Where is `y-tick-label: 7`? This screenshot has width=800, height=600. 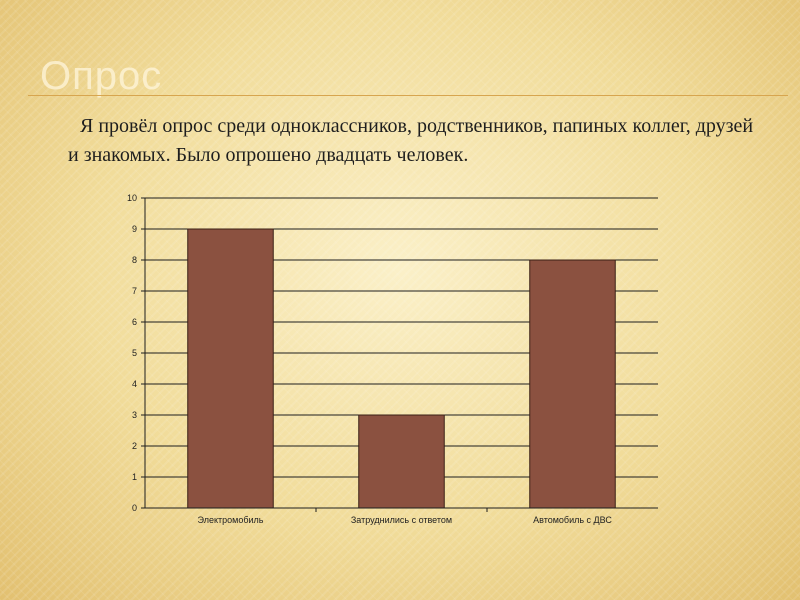
y-tick-label: 7 is located at coordinates (134, 291).